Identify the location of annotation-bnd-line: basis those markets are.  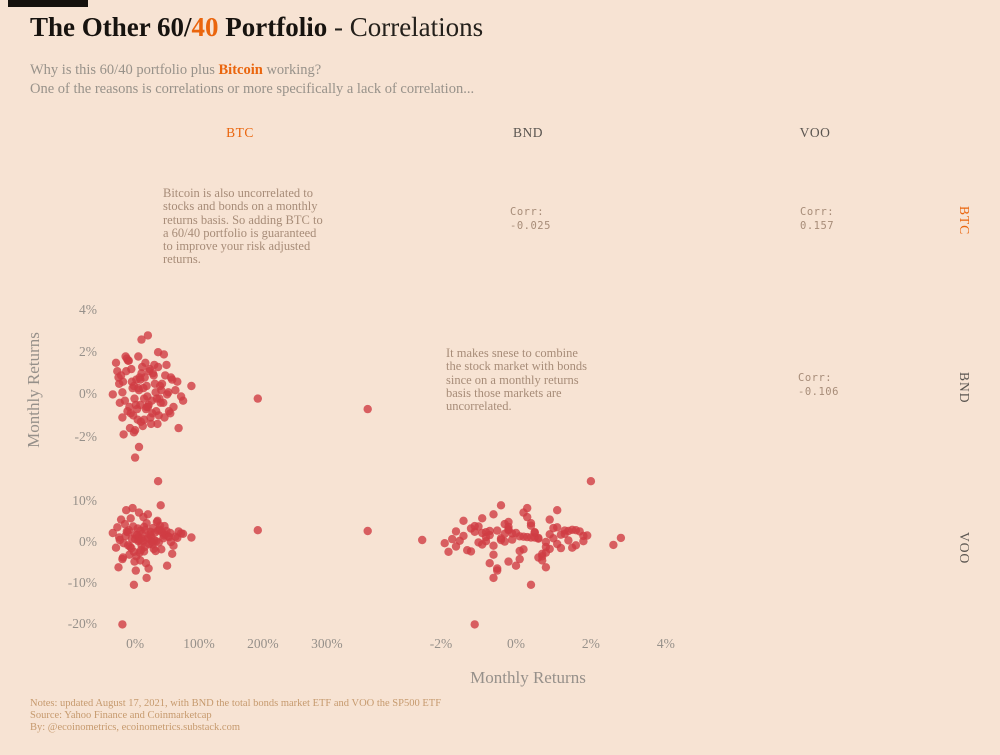
(504, 392).